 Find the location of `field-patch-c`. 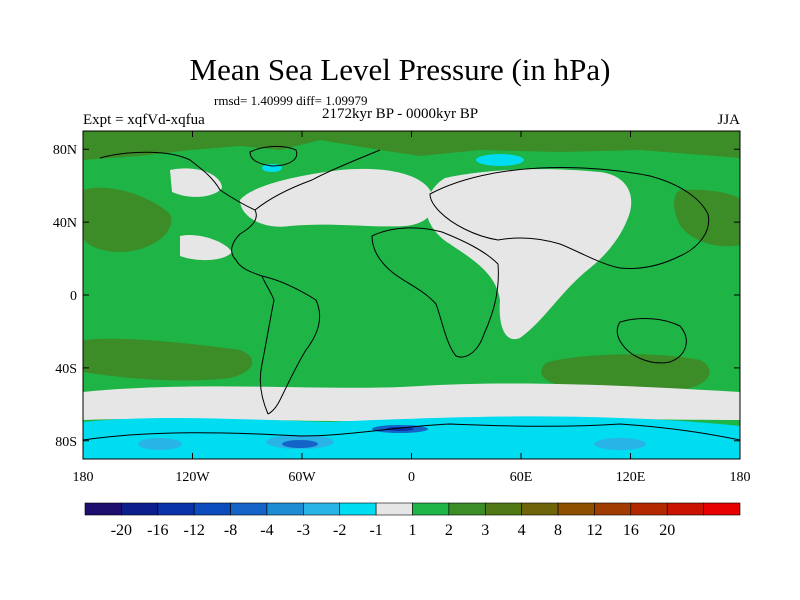

field-patch-c is located at coordinates (300, 444).